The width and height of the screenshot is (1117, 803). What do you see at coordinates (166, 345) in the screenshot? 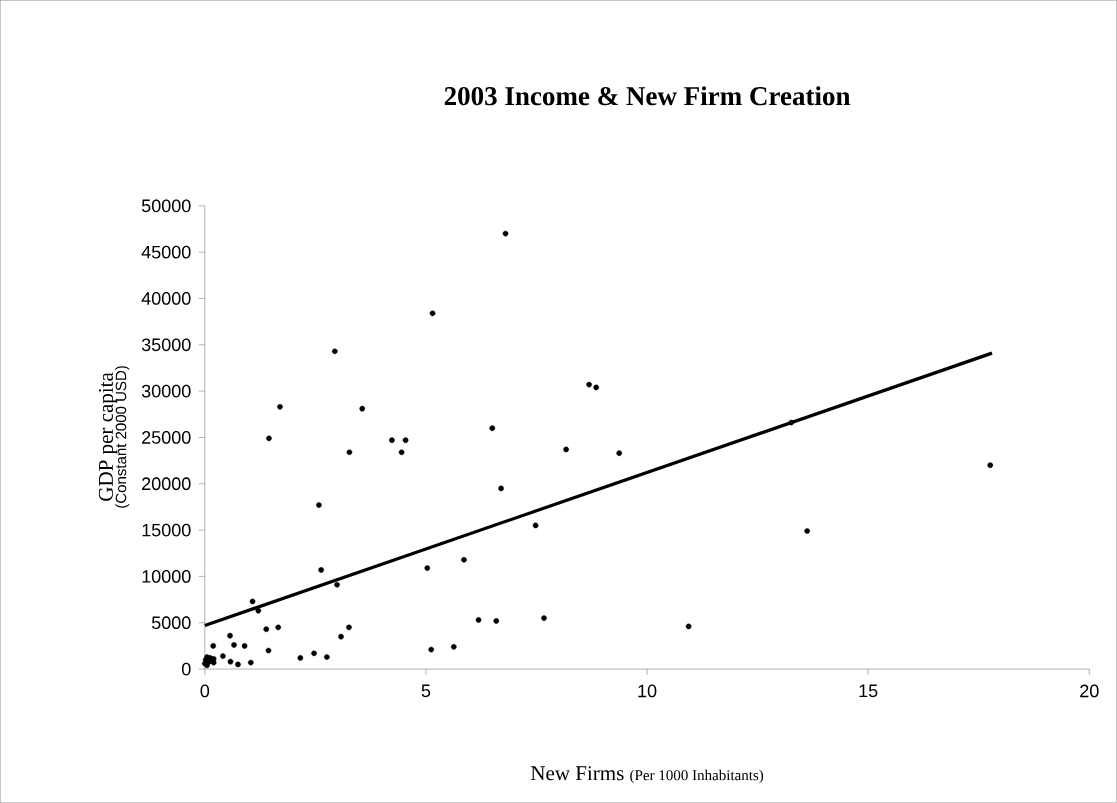
I see `y-tick-label: 35000` at bounding box center [166, 345].